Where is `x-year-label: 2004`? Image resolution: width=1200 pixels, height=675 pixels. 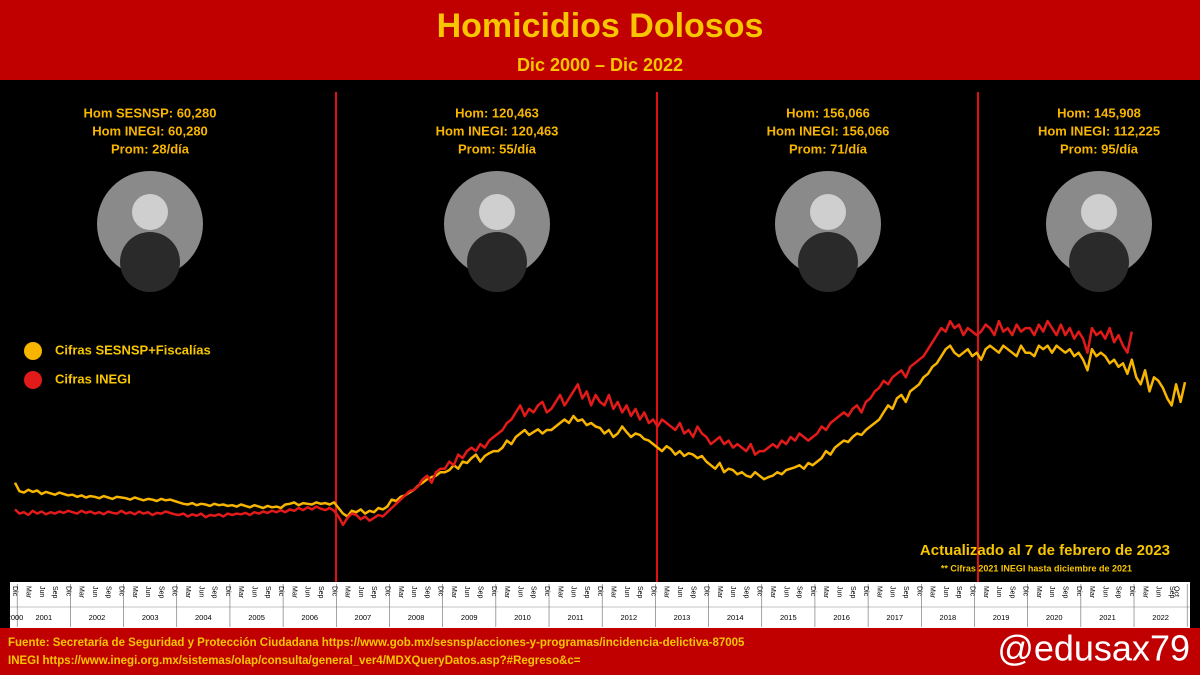
x-year-label: 2004 is located at coordinates (203, 617).